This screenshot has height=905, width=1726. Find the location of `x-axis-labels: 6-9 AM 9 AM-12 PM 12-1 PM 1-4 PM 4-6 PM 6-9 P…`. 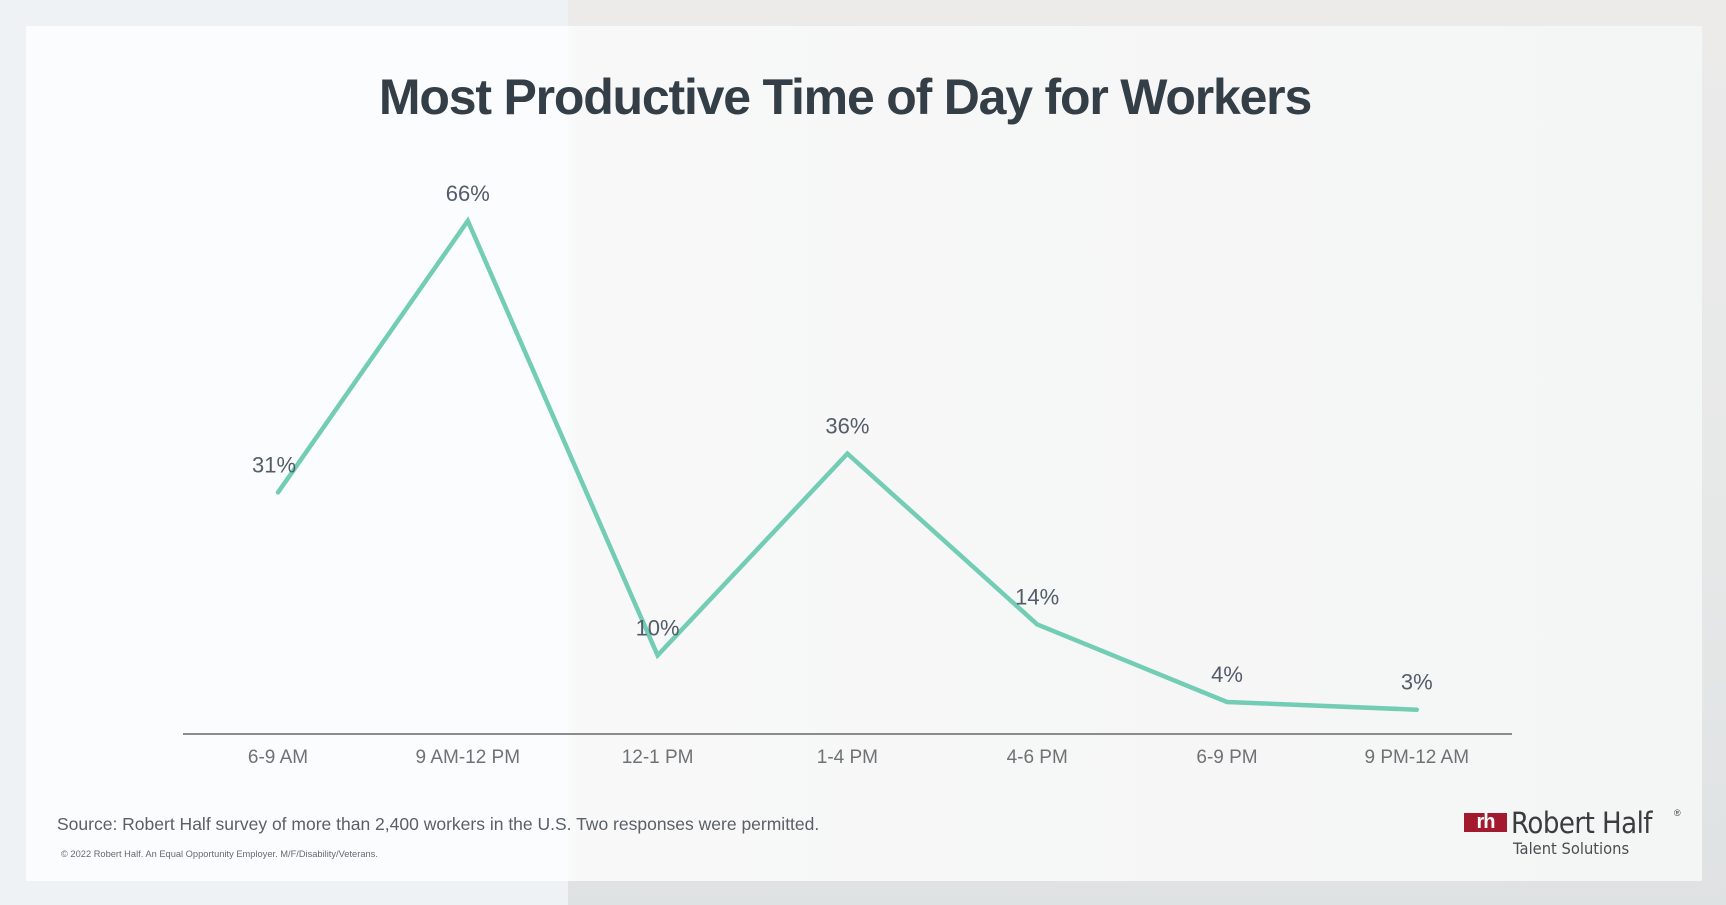

x-axis-labels: 6-9 AM 9 AM-12 PM 12-1 PM 1-4 PM 4-6 PM 6-9 P… is located at coordinates (858, 757).